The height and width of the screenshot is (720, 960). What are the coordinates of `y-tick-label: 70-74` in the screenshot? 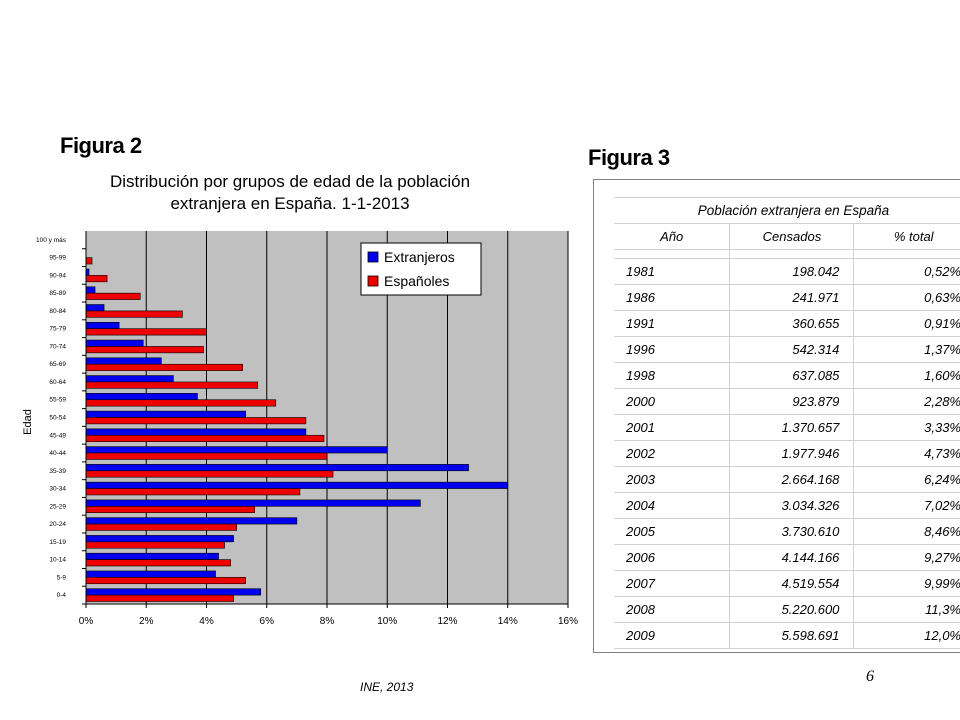 It's located at (57, 346).